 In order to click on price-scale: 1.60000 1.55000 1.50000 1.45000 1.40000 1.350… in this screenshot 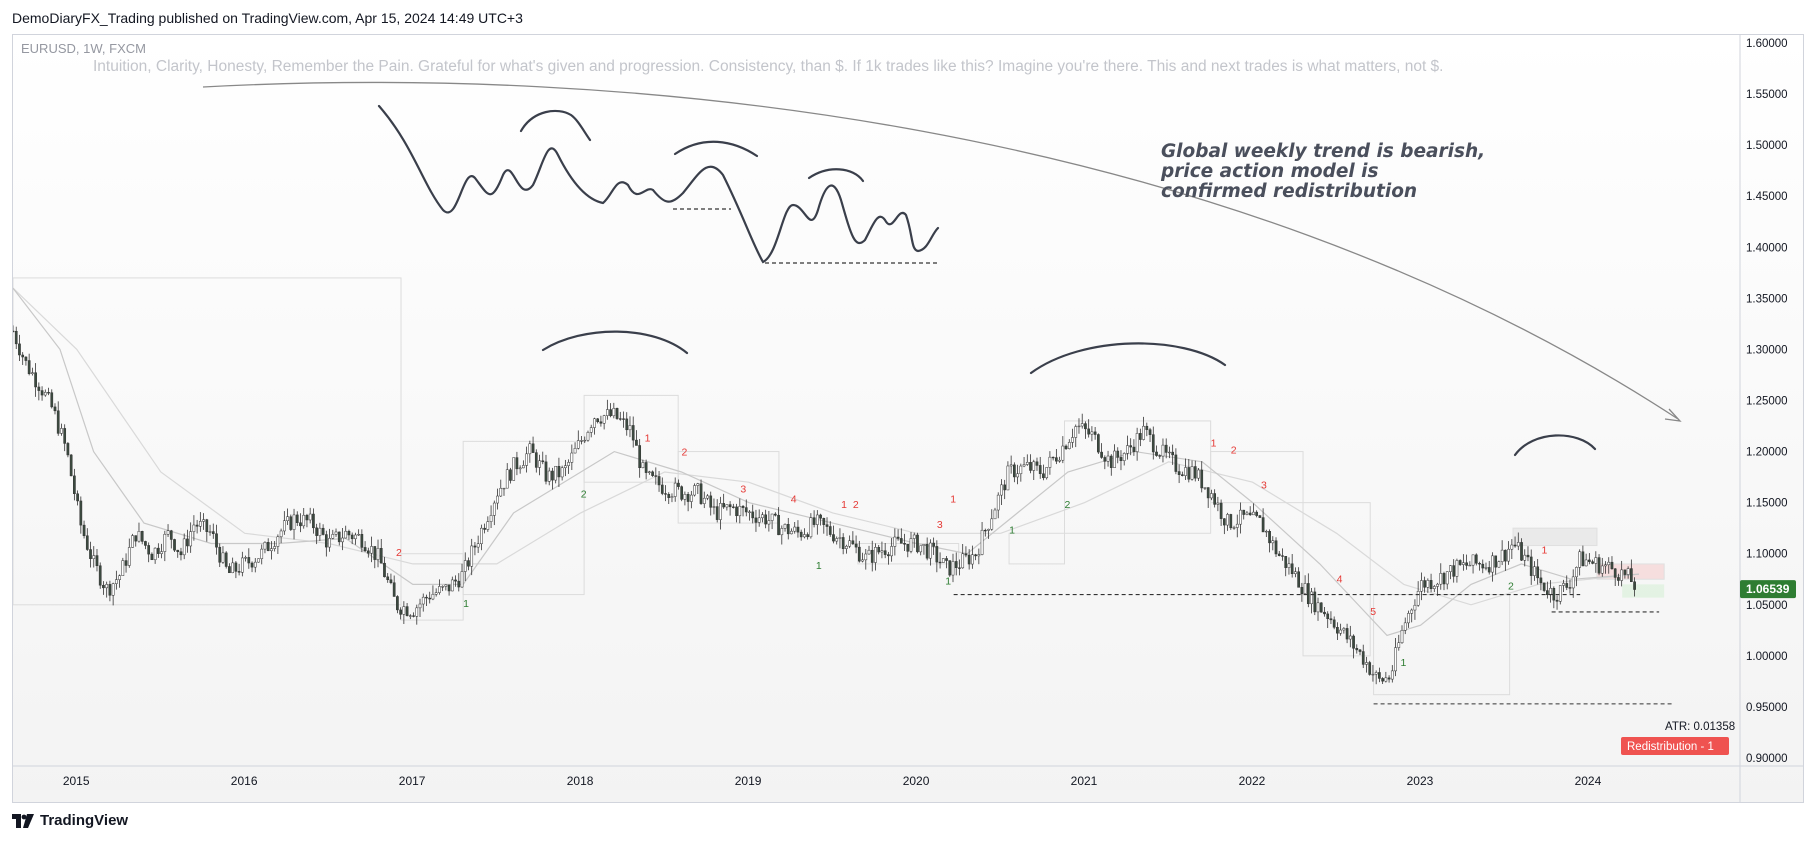, I will do `click(1767, 401)`.